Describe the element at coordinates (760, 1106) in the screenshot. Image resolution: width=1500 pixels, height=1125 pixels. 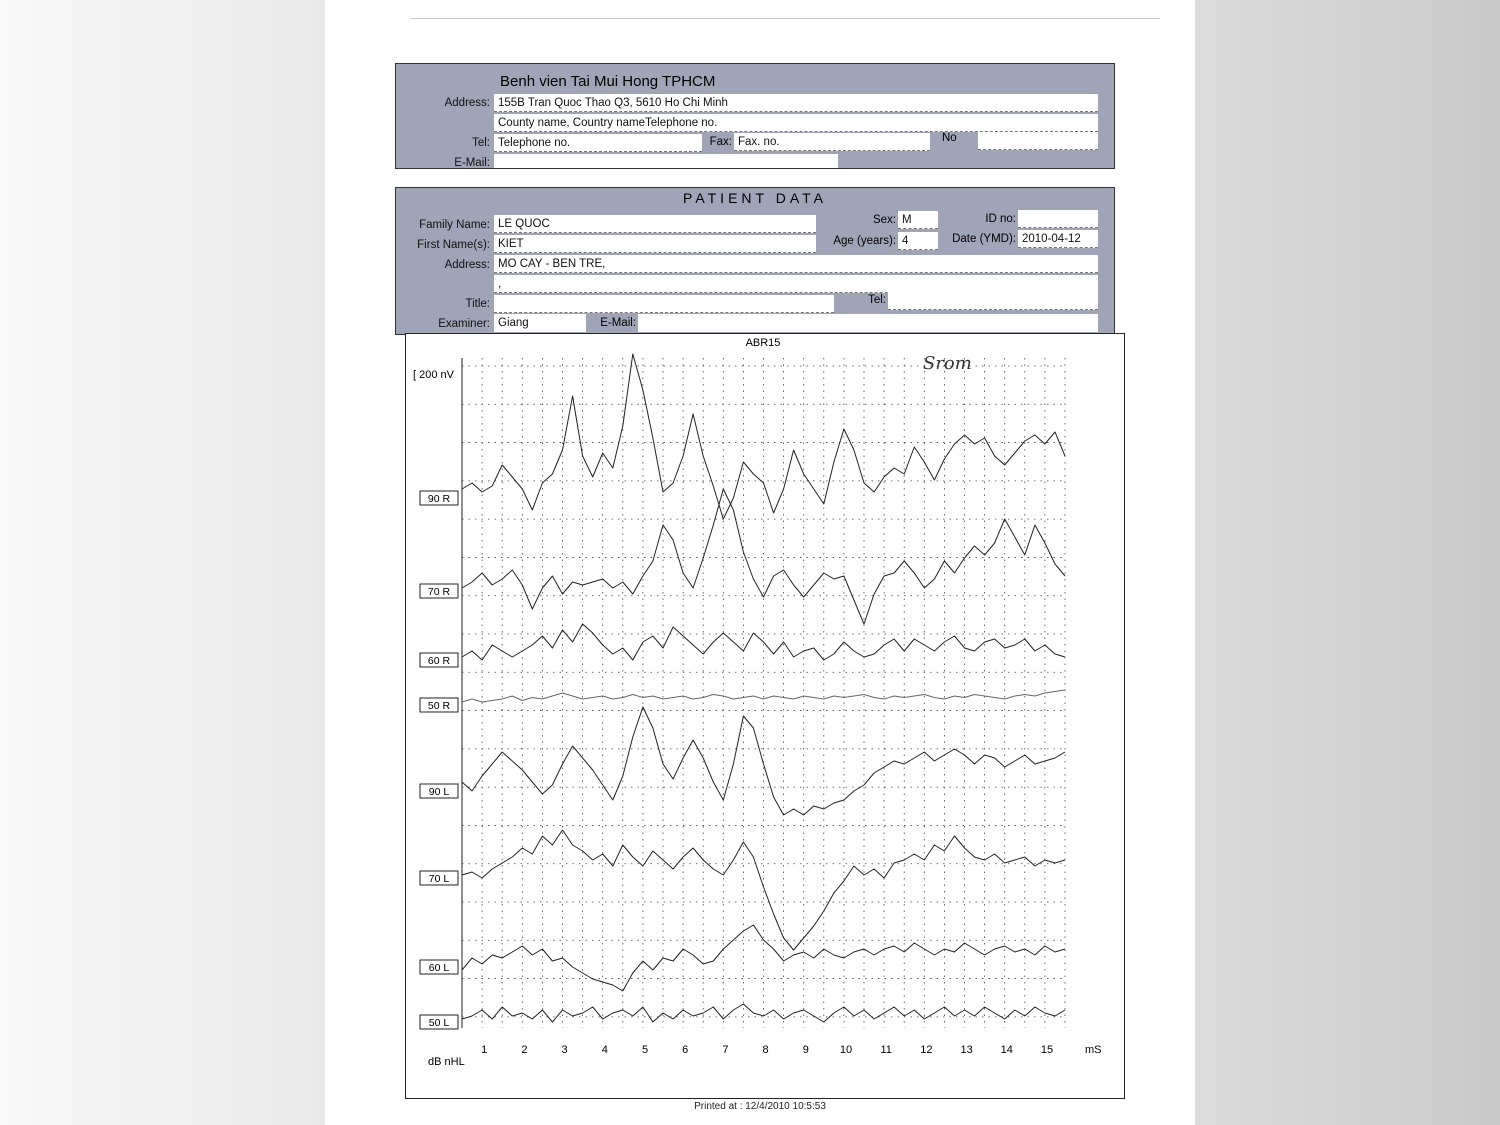
I see `printed-at: Printed at : 12/4/2010 10:5:53` at that location.